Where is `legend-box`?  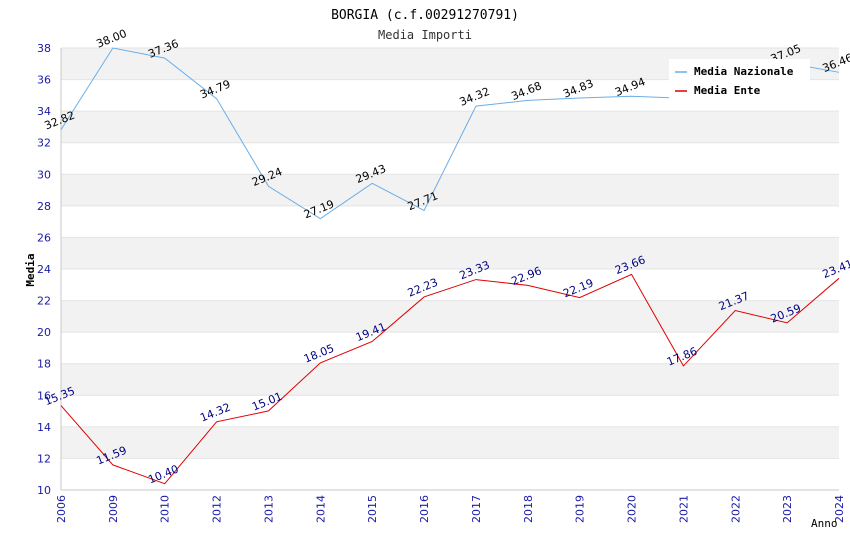
legend-box is located at coordinates (739, 80).